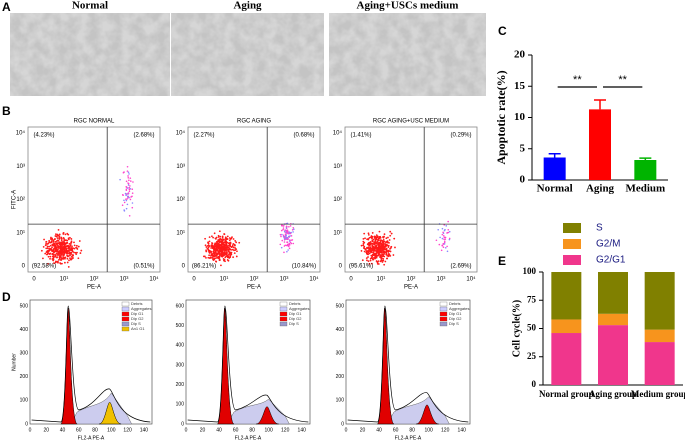  I want to click on y-tick-label: 400, so click(24, 330).